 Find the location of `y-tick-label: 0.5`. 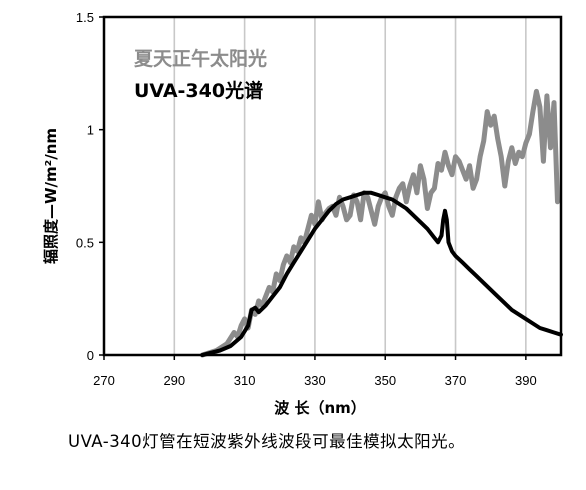

y-tick-label: 0.5 is located at coordinates (85, 242).